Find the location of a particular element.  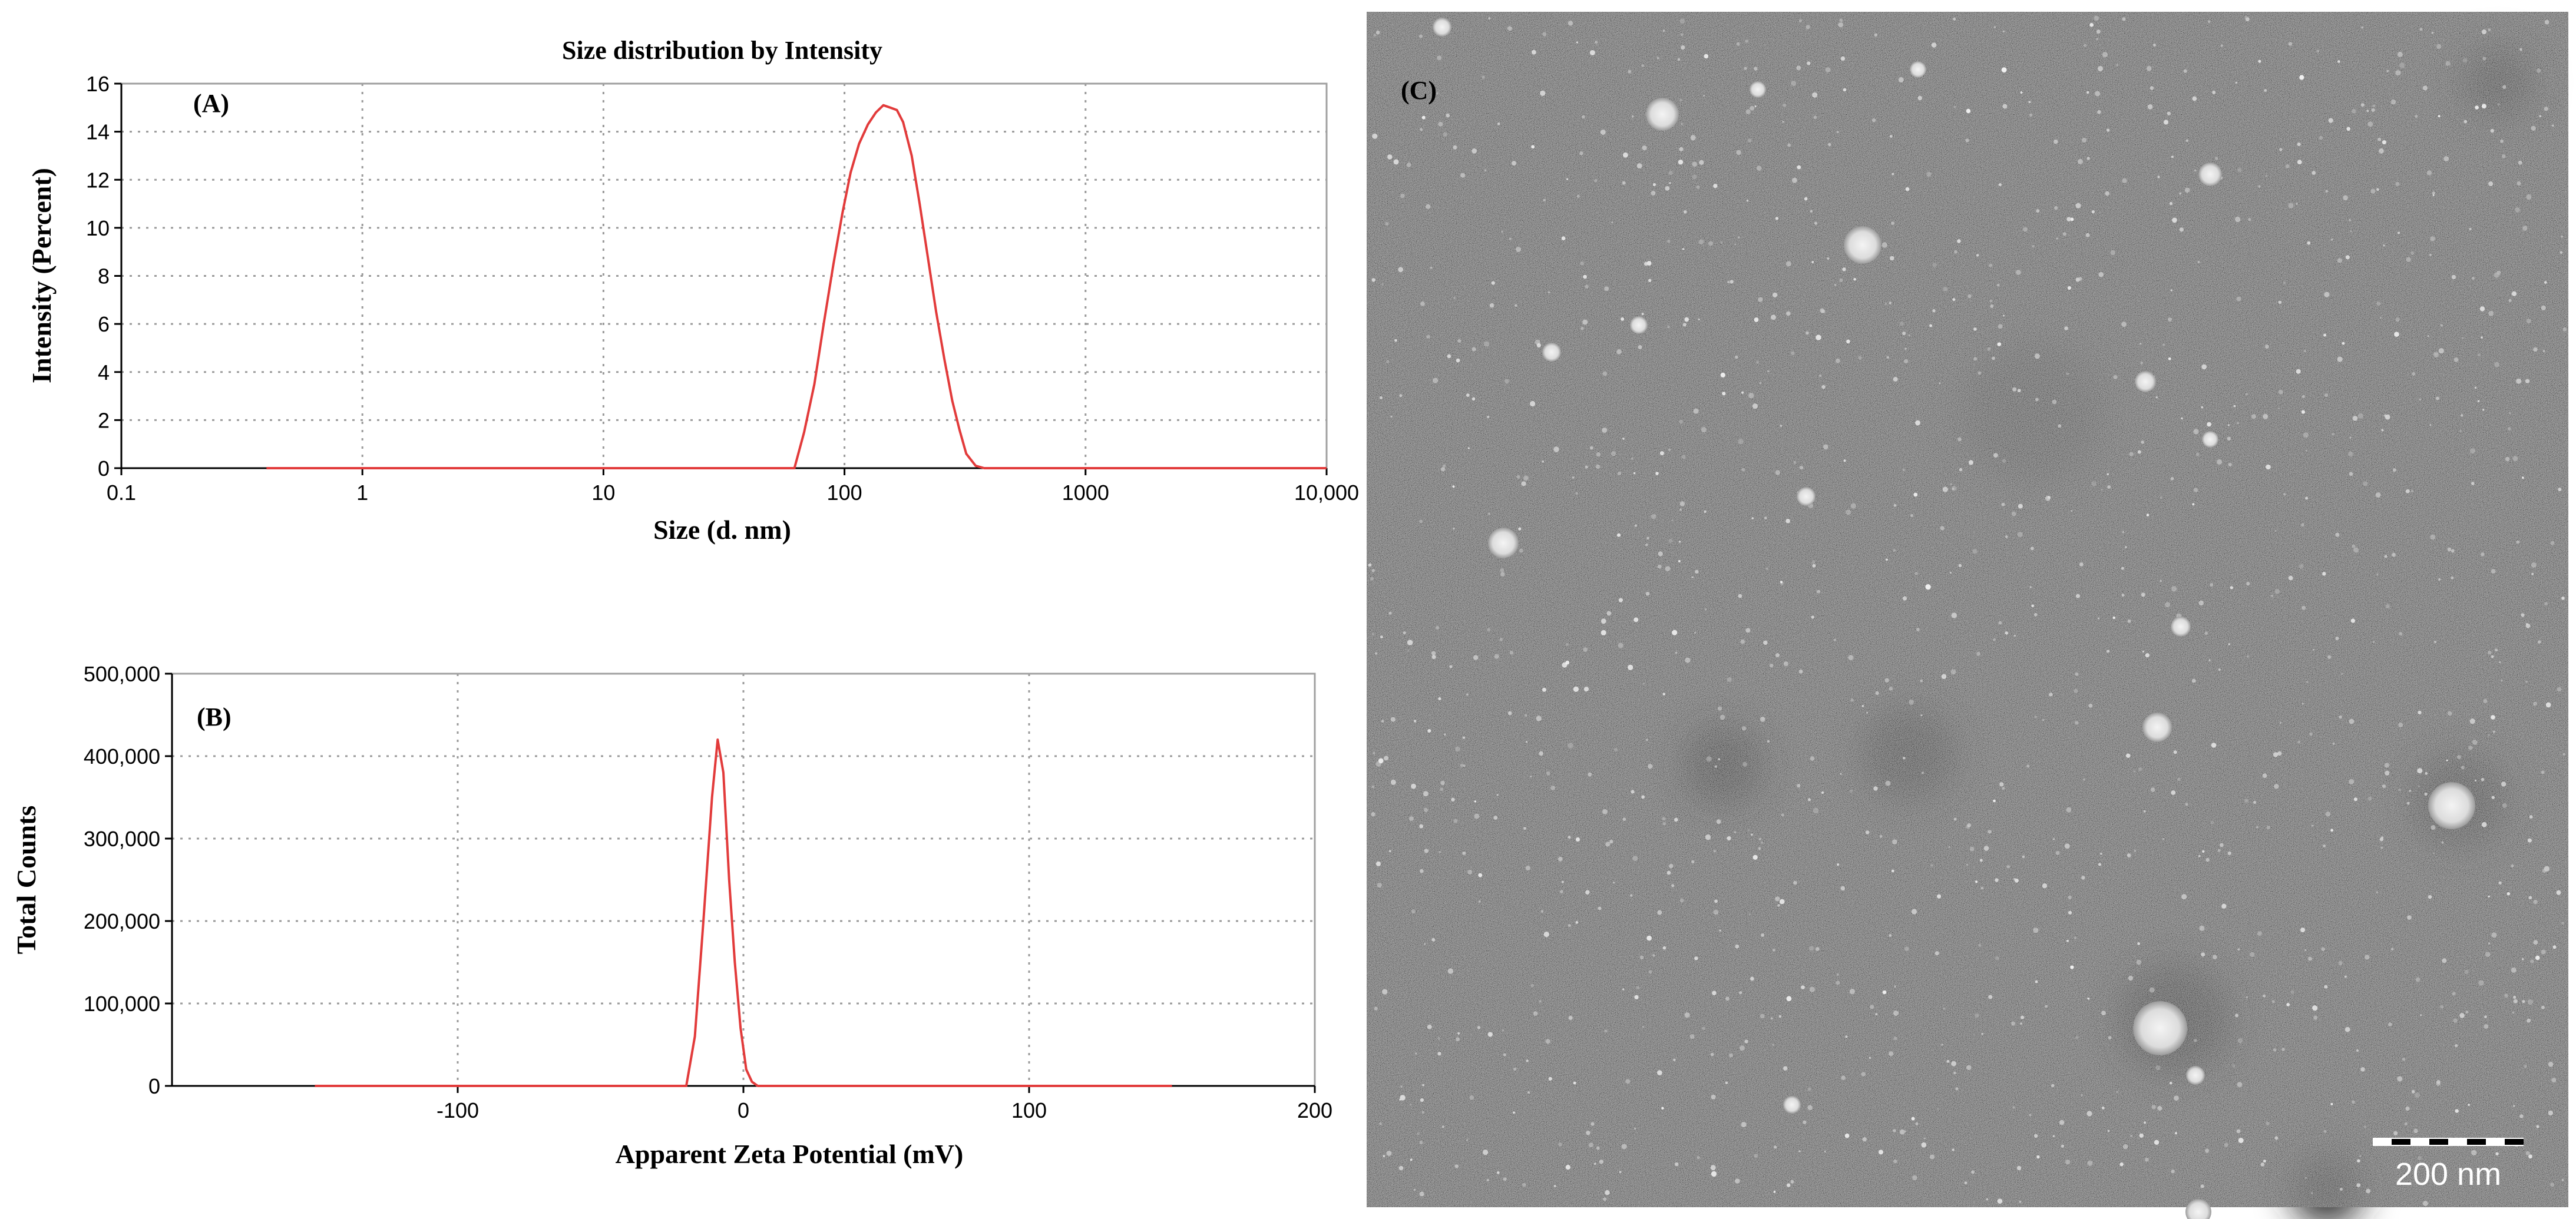

chart-a-y-axis-label: Intensity (Percent) is located at coordinates (42, 275).